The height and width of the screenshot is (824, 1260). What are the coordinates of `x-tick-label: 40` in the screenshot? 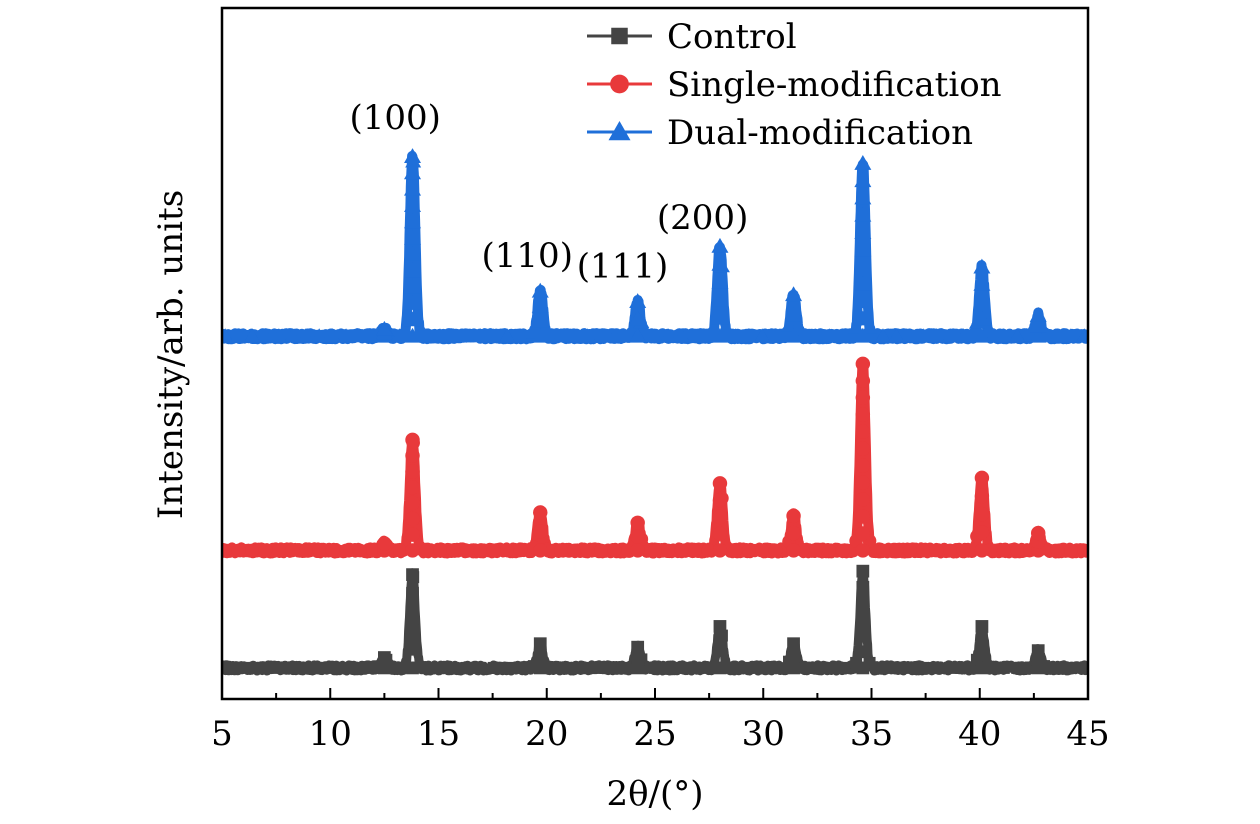 It's located at (979, 734).